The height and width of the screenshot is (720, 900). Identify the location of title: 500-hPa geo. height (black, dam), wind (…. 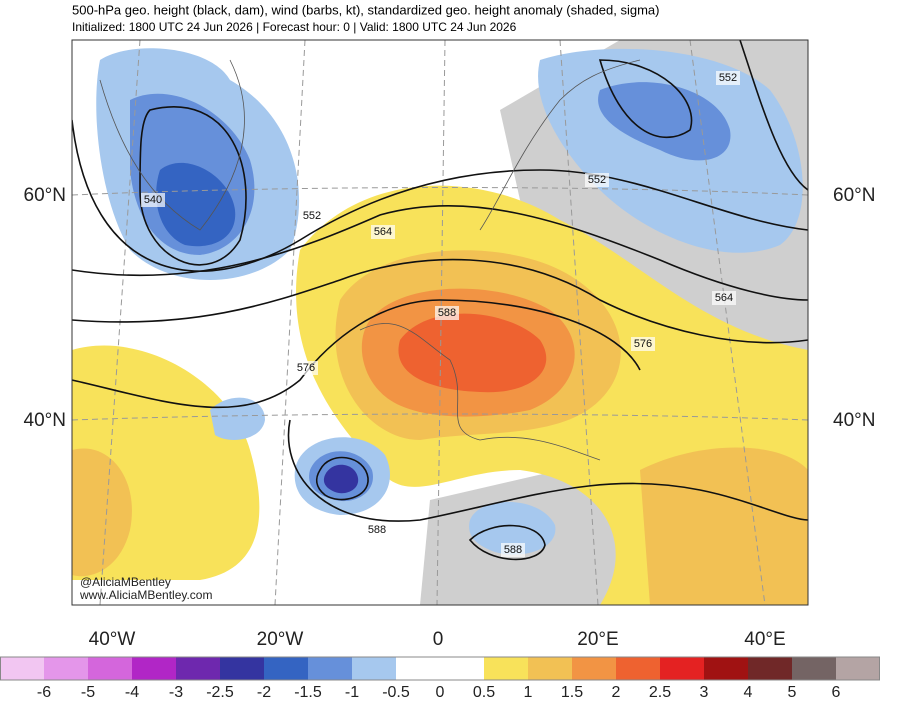
(366, 9).